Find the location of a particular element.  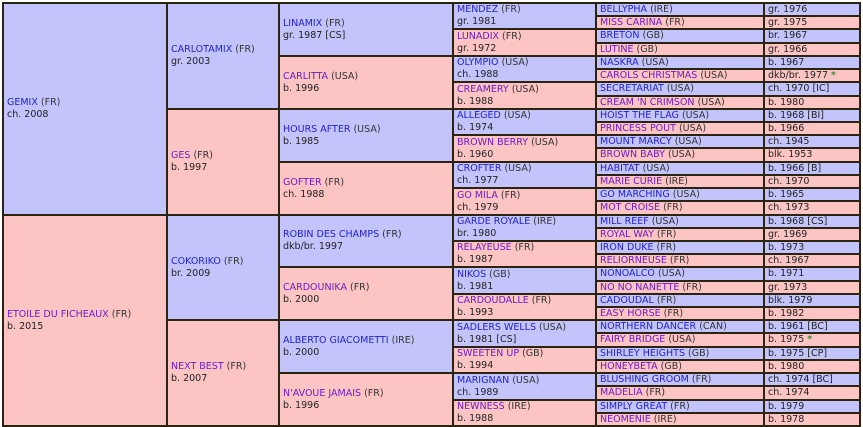

horse-name-link: CREAM 'N CRIMSON is located at coordinates (647, 102).